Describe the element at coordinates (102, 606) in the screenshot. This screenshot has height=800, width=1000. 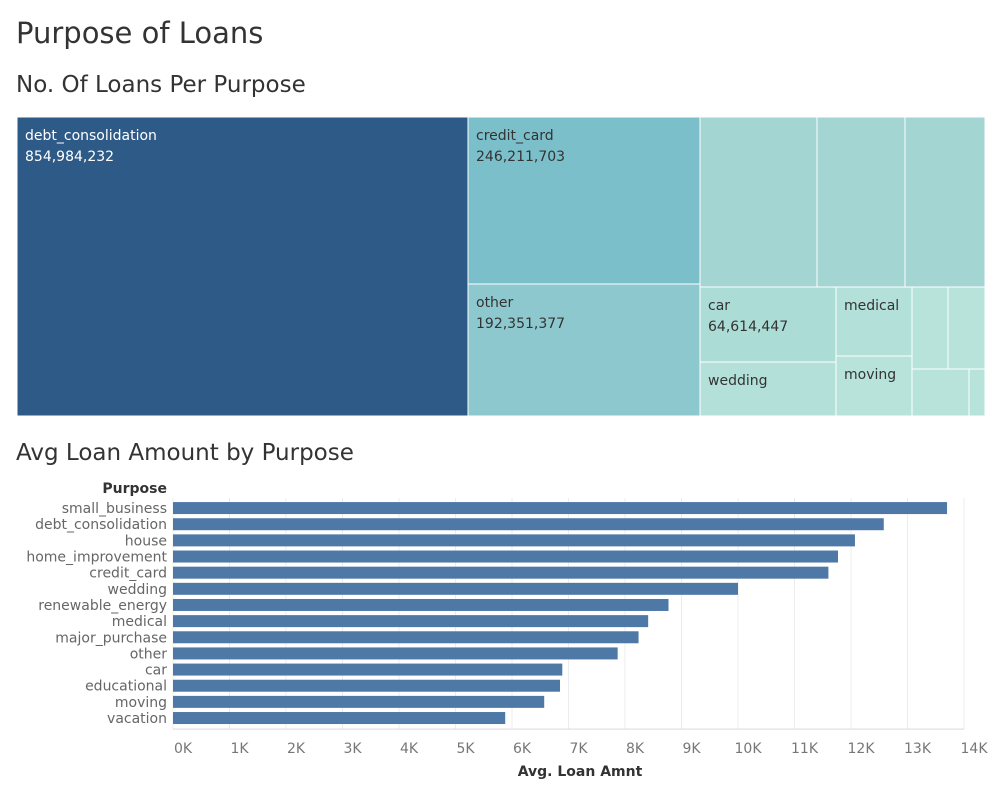
I see `category-label: renewable_energy` at that location.